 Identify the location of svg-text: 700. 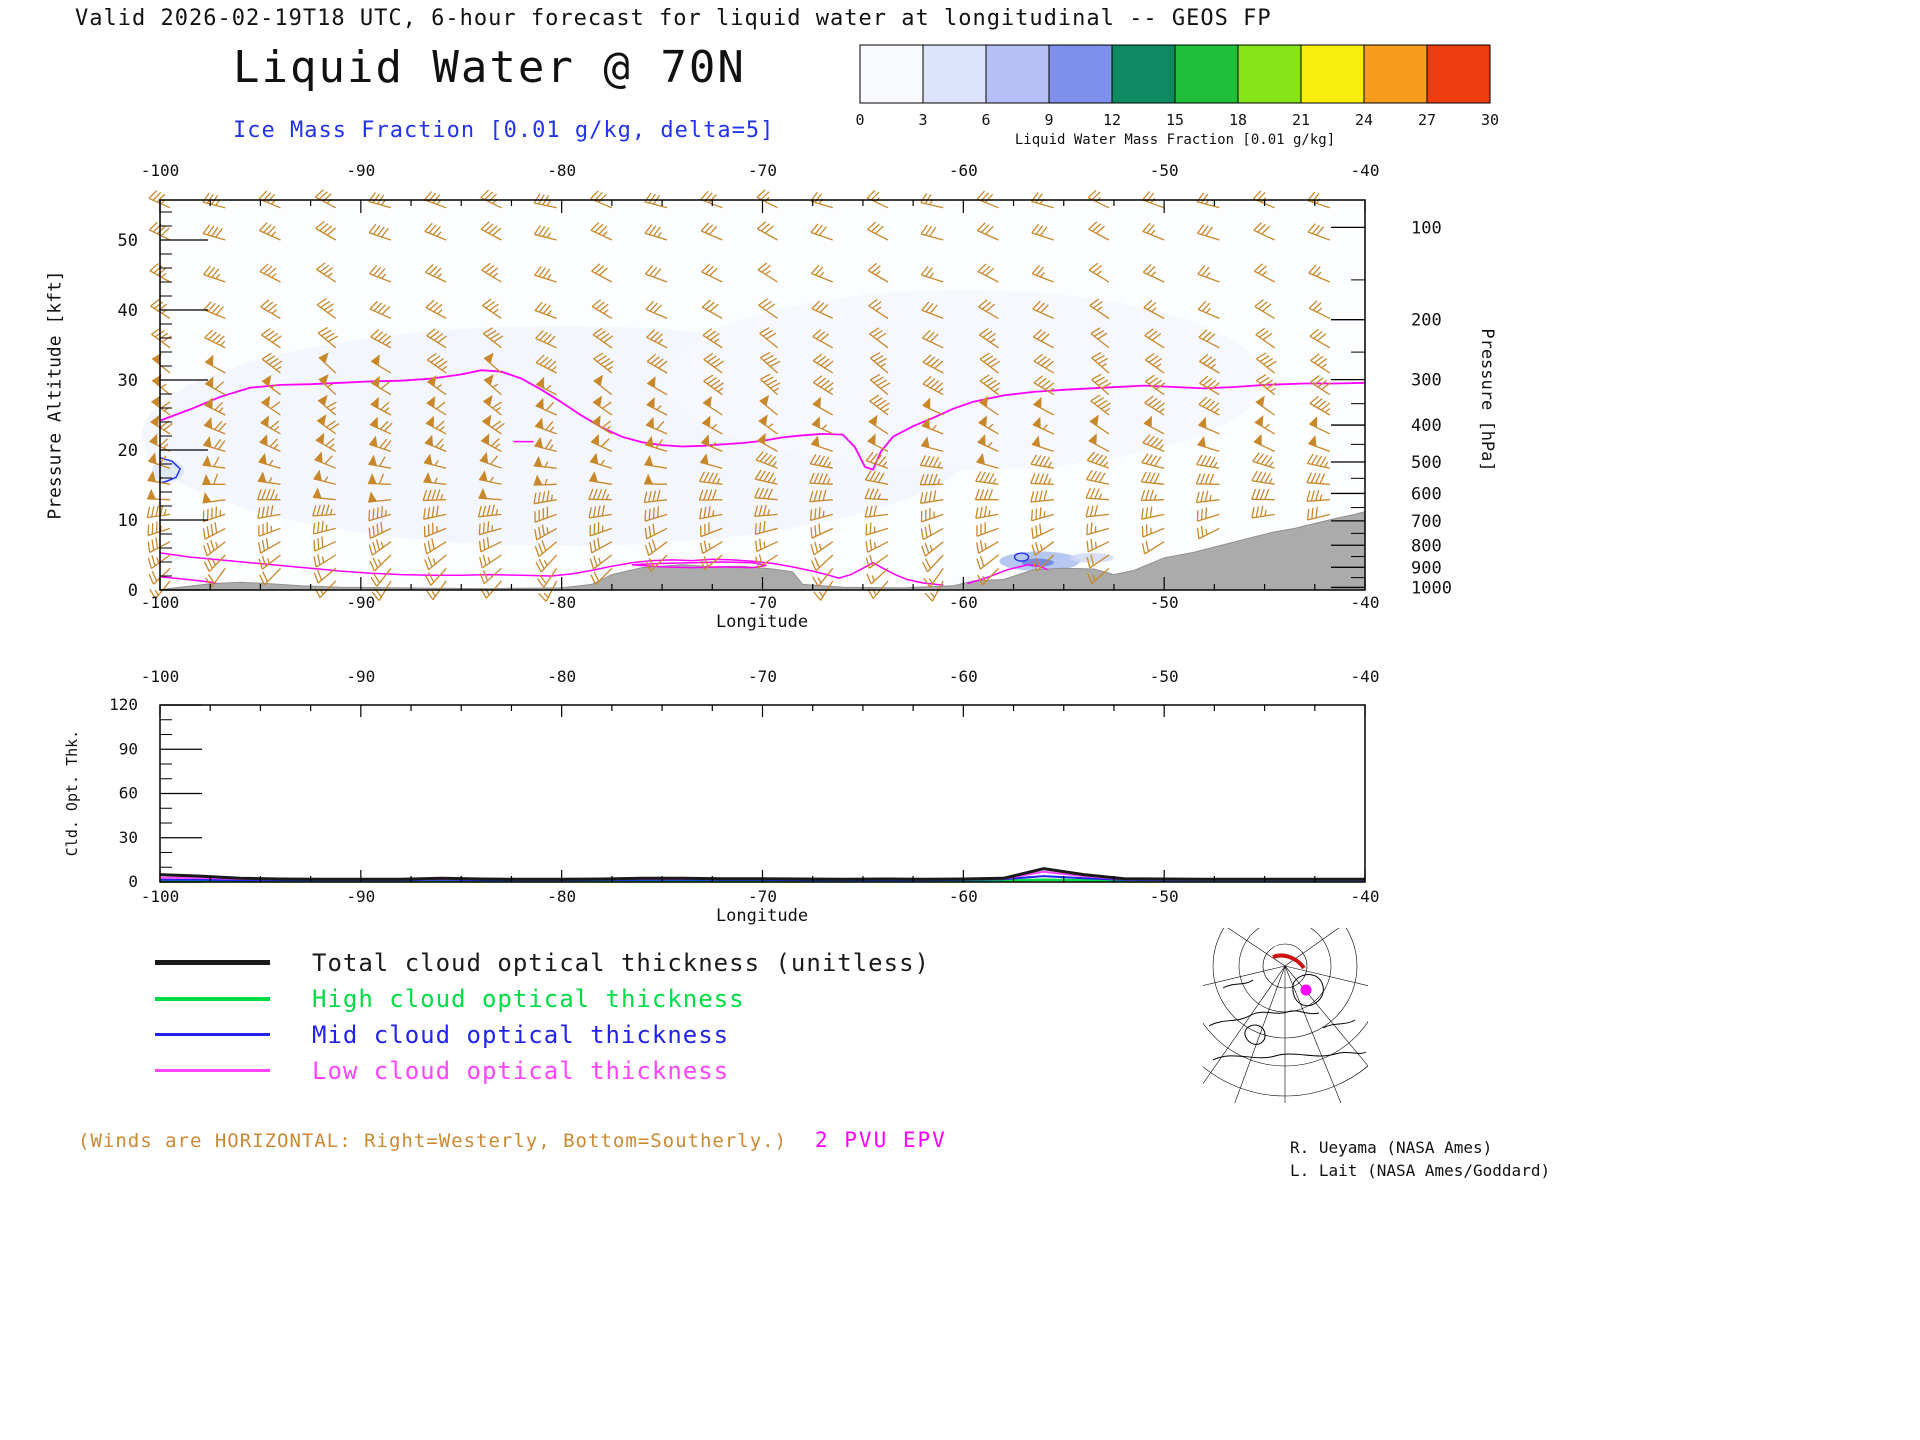
(1426, 522).